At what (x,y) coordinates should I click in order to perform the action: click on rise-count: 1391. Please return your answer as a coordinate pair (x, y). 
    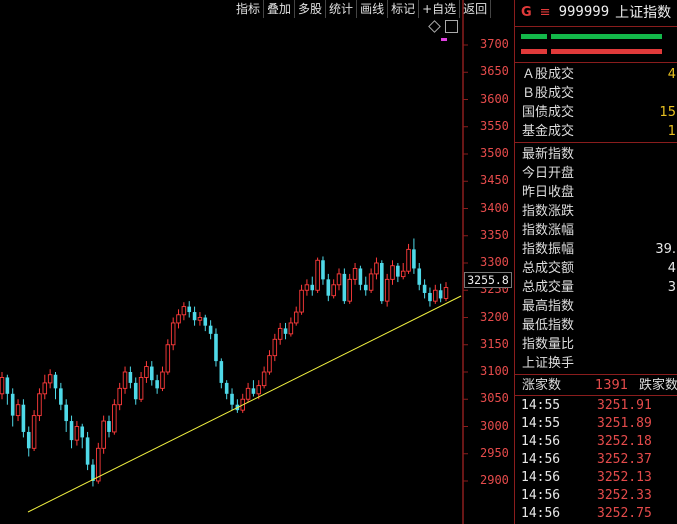
    Looking at the image, I should click on (612, 385).